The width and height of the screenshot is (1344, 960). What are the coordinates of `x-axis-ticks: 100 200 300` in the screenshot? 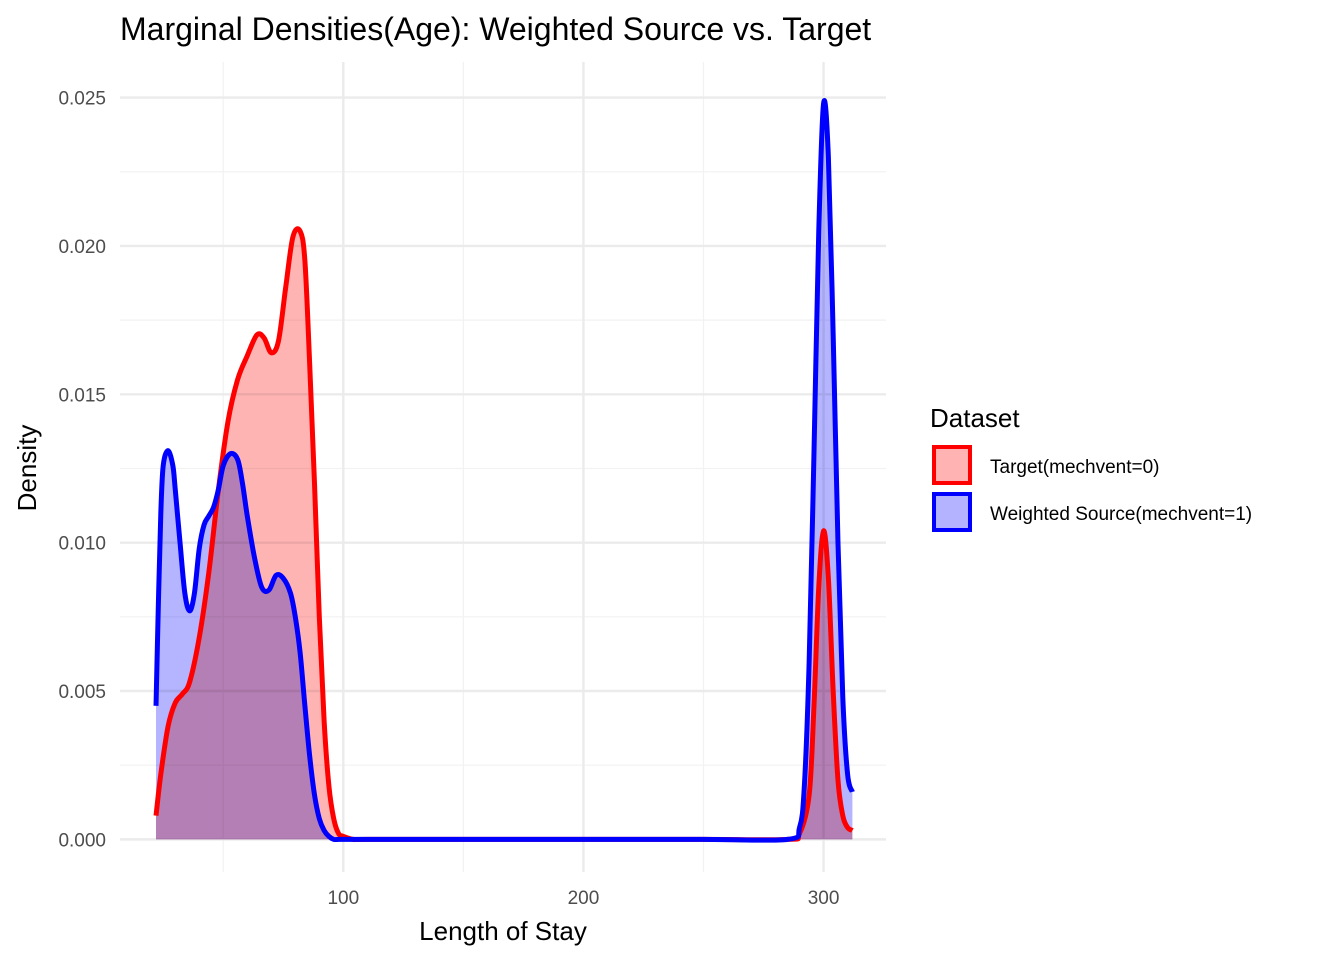 It's located at (583, 898).